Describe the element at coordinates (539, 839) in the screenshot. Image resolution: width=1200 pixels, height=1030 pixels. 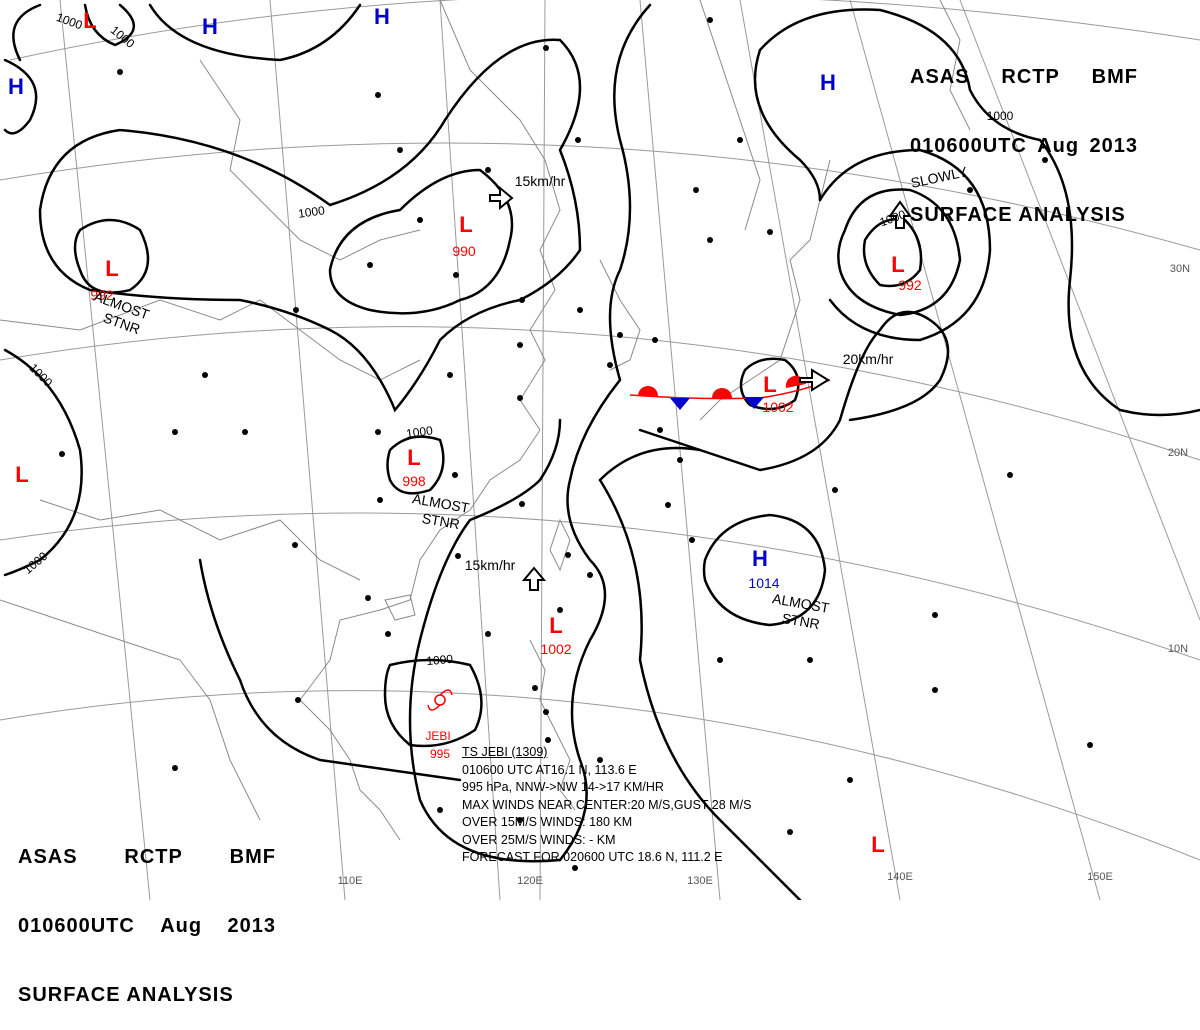
I see `bulletin-line: OVER 25M/S WINDS: - KM` at that location.